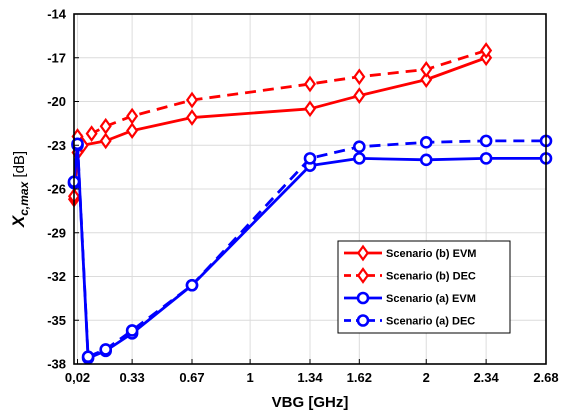 Image resolution: width=567 pixels, height=420 pixels. I want to click on y-axis-label-unit: [dB], so click(19, 166).